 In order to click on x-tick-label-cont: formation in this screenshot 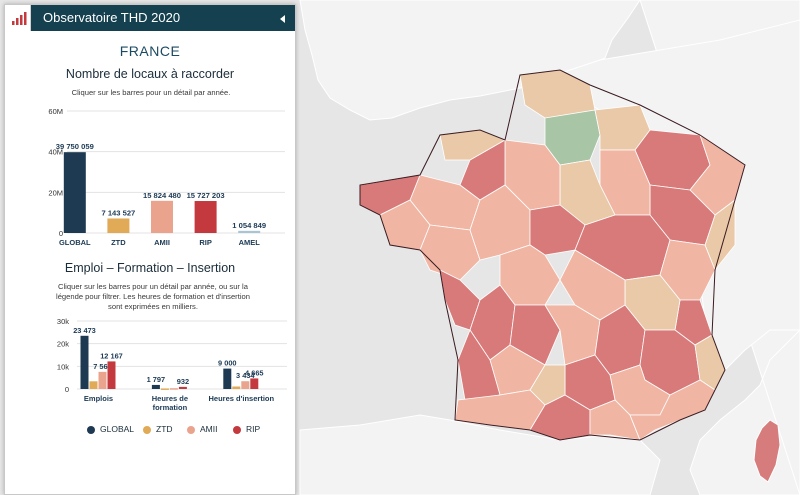, I will do `click(170, 407)`.